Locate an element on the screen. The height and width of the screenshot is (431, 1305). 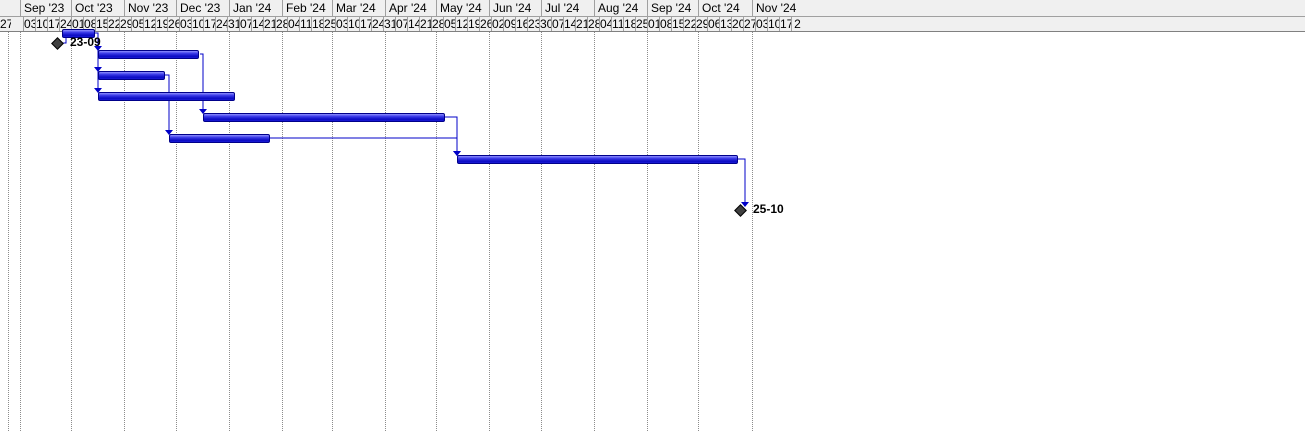
week-label: 11 is located at coordinates (617, 24).